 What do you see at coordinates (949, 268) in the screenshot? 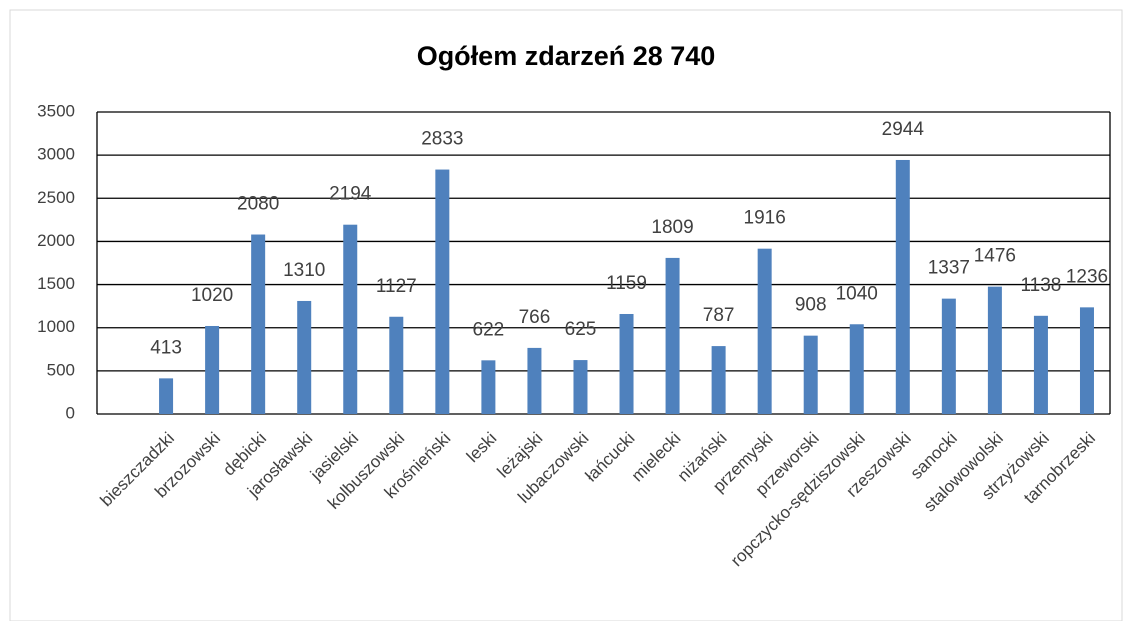
I see `data-label: 1337` at bounding box center [949, 268].